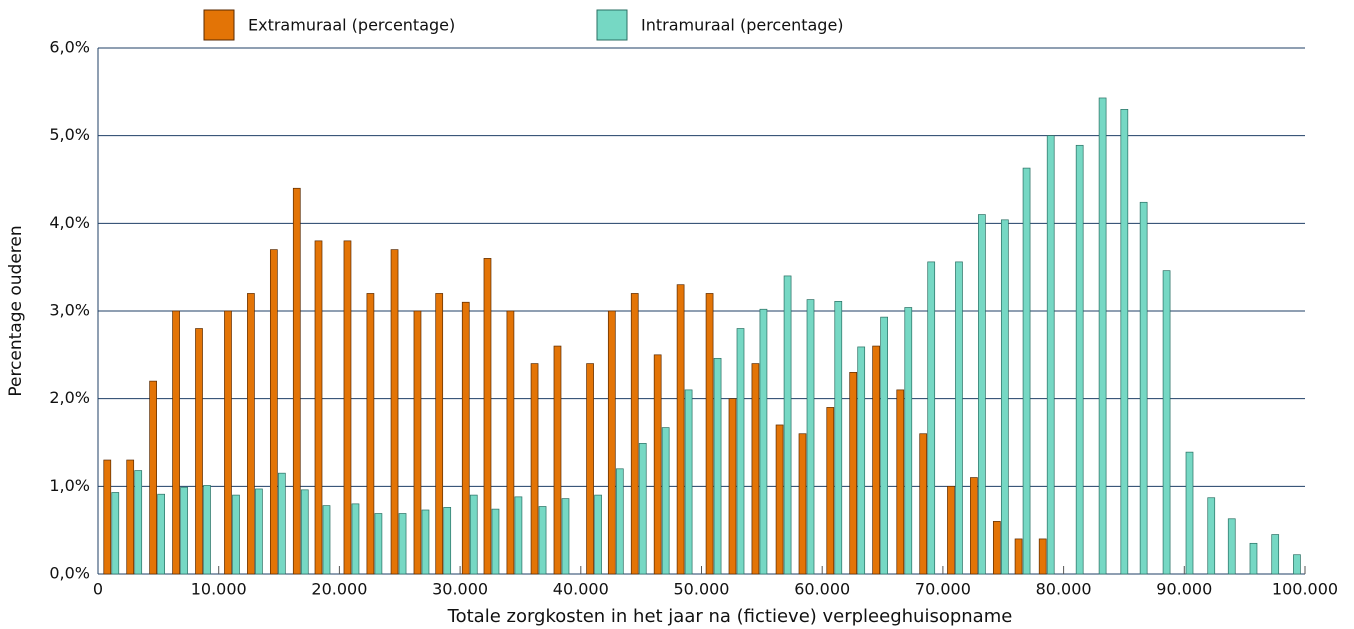 The image size is (1354, 629). What do you see at coordinates (69, 485) in the screenshot?
I see `y-tick-label: 1,0%` at bounding box center [69, 485].